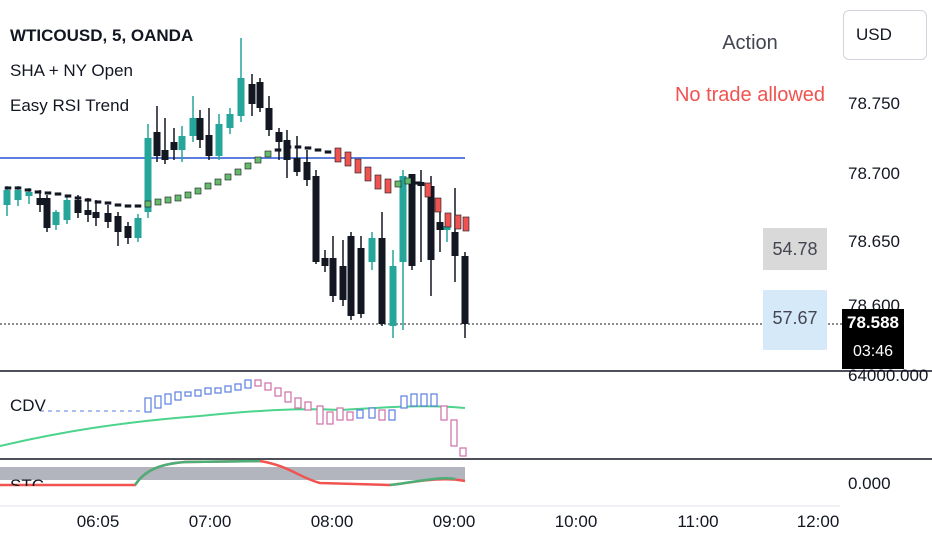 The width and height of the screenshot is (932, 550). Describe the element at coordinates (888, 375) in the screenshot. I see `cdv-scale-label: 64000.000` at that location.